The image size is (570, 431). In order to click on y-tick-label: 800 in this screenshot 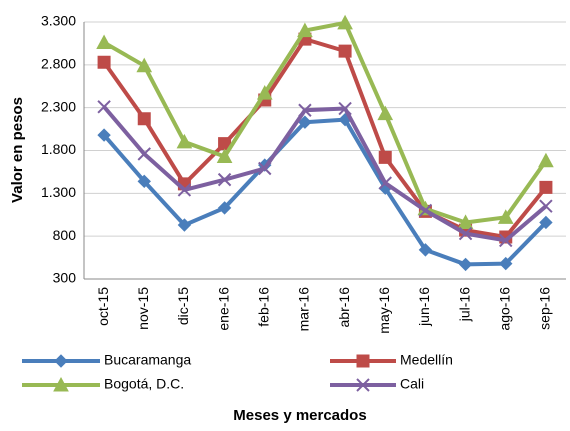, I will do `click(65, 235)`.